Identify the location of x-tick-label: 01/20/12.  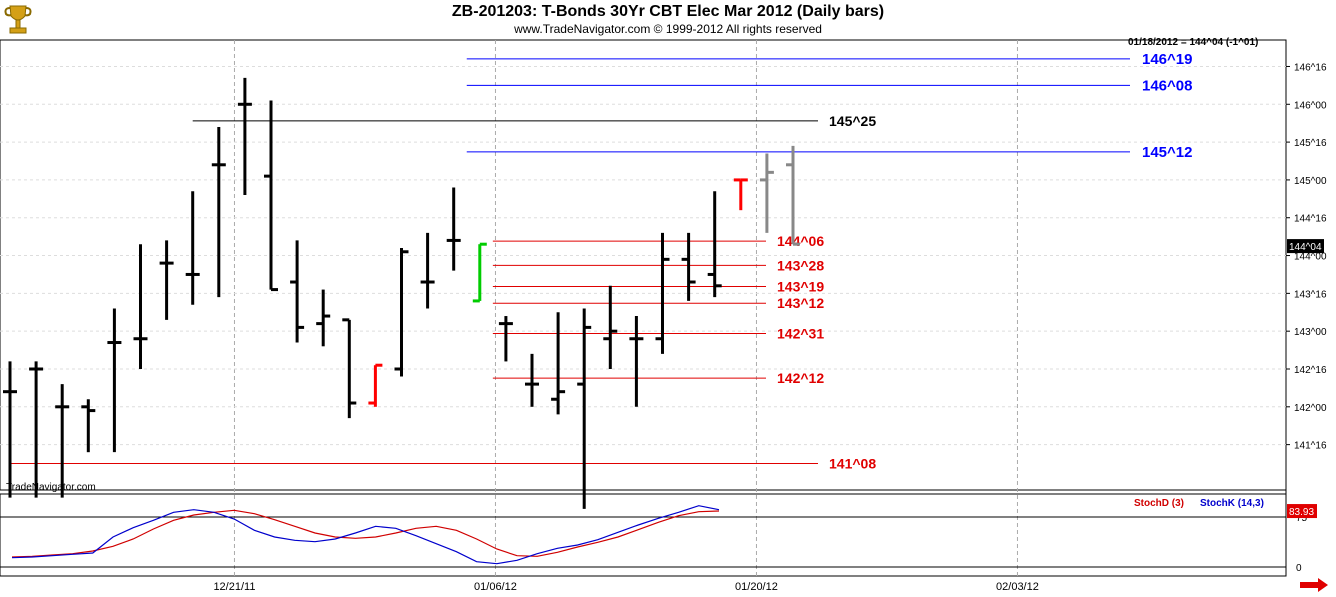
(756, 587).